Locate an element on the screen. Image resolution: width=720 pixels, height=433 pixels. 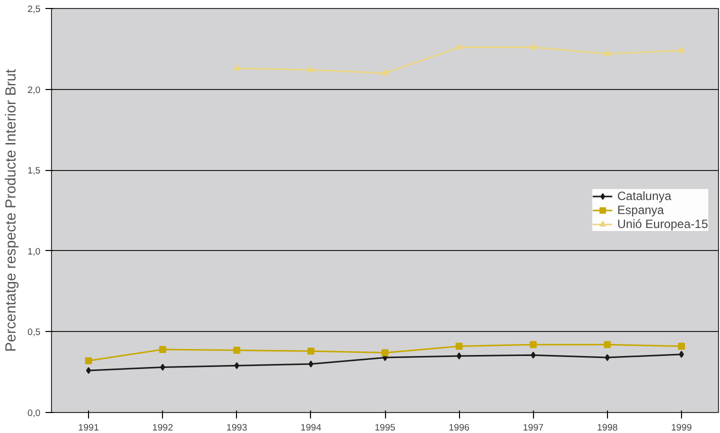
x-tick-label: 1993 is located at coordinates (237, 427).